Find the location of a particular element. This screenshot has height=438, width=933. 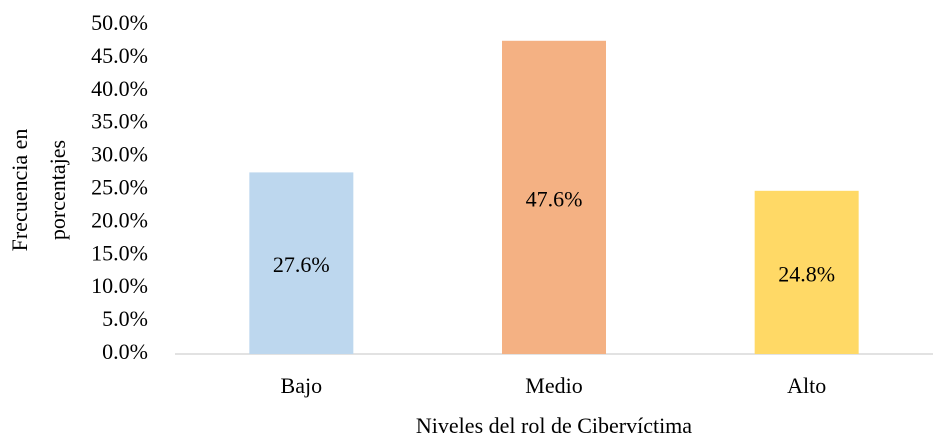

y-tick-label: 15.0% is located at coordinates (119, 252).